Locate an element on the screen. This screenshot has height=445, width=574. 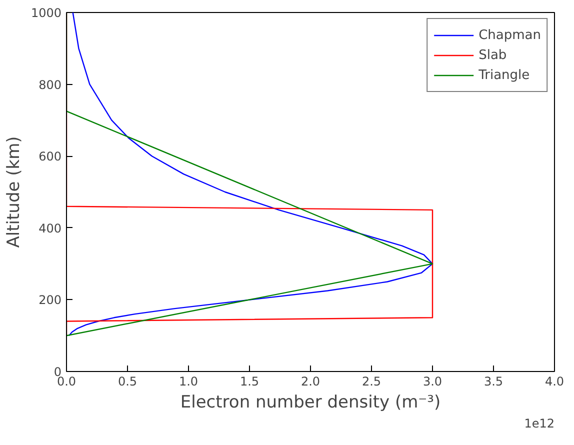
y-tick-label: 1000 is located at coordinates (46, 13).